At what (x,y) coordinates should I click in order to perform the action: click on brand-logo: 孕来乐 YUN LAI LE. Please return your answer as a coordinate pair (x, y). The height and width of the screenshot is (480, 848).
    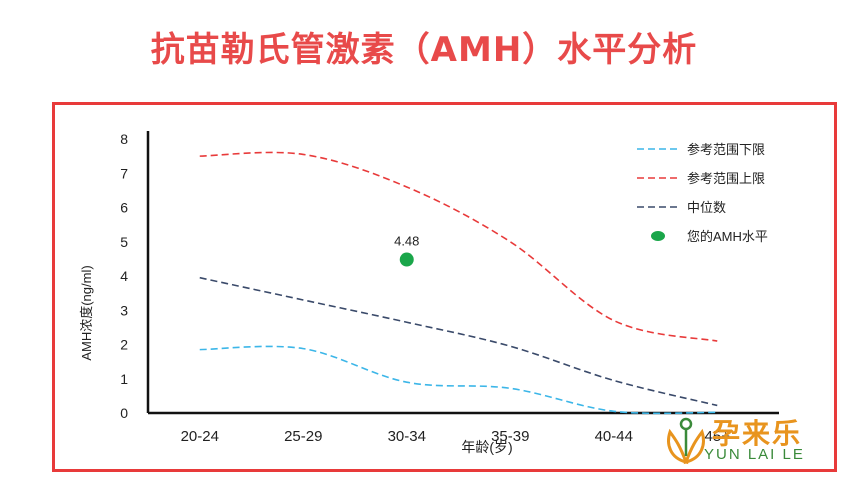
    Looking at the image, I should click on (752, 441).